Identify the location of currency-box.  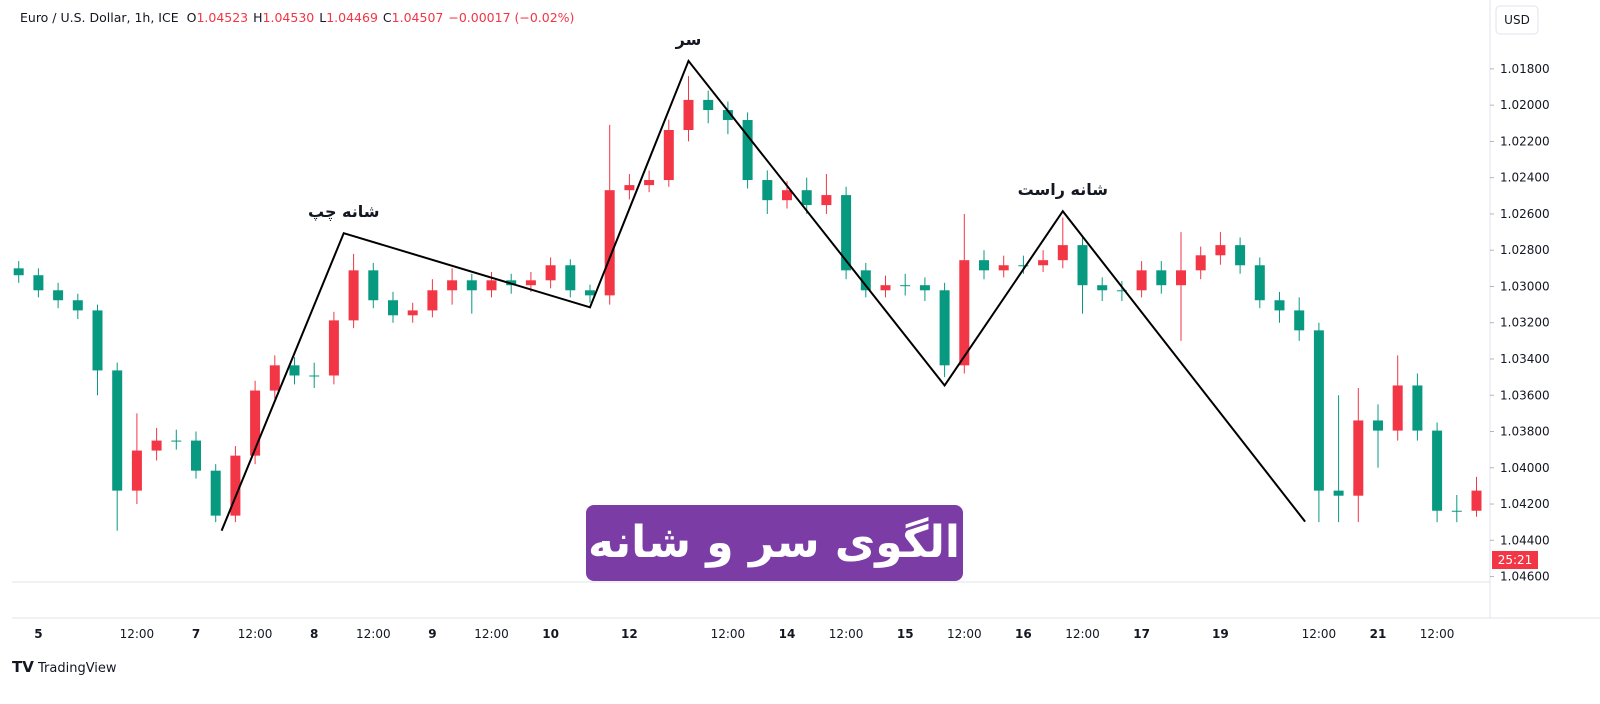
(1517, 20).